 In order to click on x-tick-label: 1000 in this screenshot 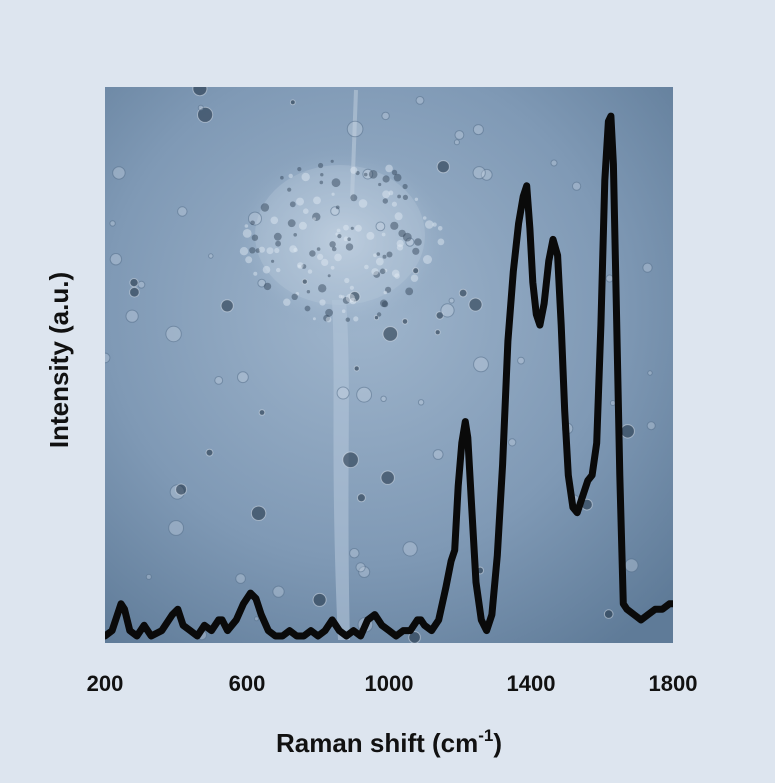, I will do `click(389, 683)`.